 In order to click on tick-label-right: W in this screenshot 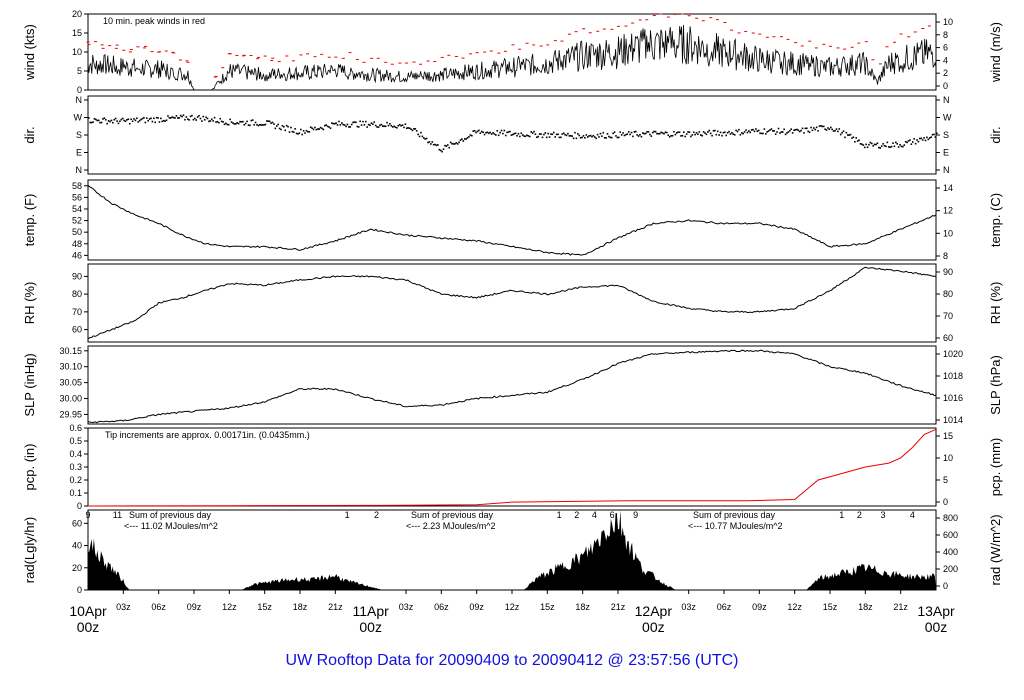, I will do `click(947, 118)`.